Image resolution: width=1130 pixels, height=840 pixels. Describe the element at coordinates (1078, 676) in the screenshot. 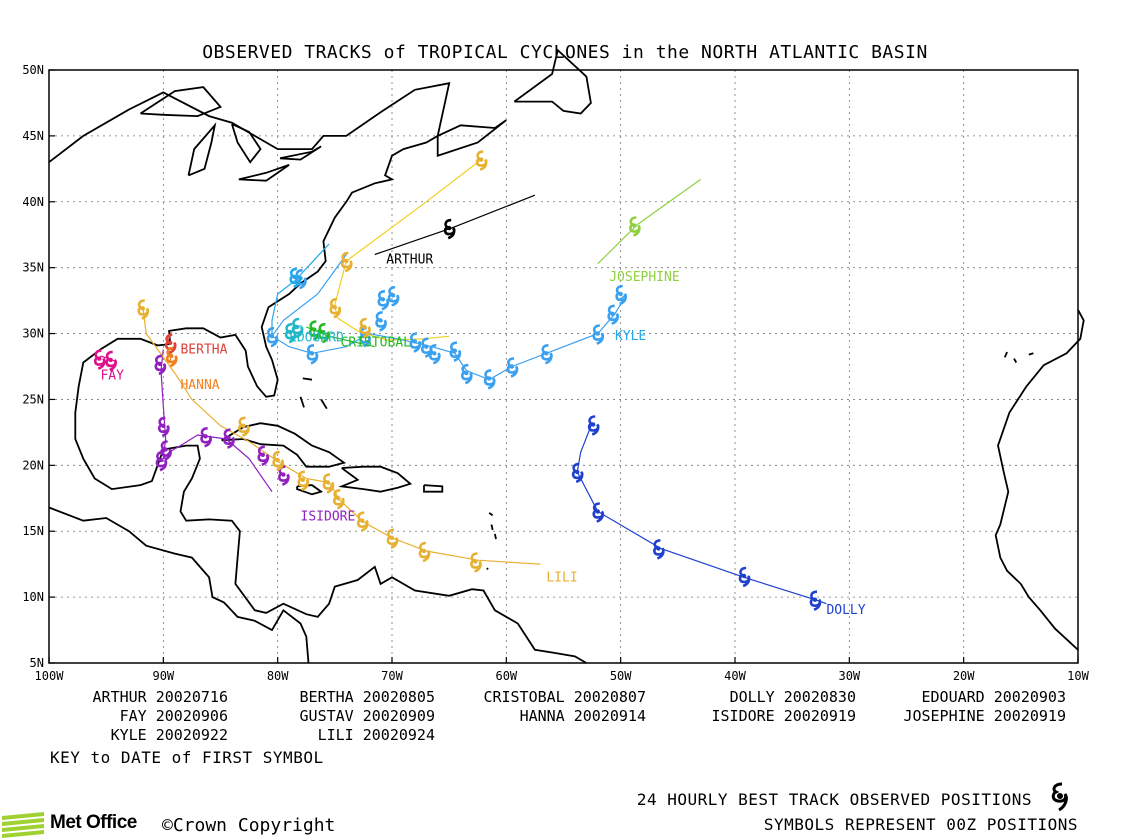

I see `x-tick-label: 10W` at that location.